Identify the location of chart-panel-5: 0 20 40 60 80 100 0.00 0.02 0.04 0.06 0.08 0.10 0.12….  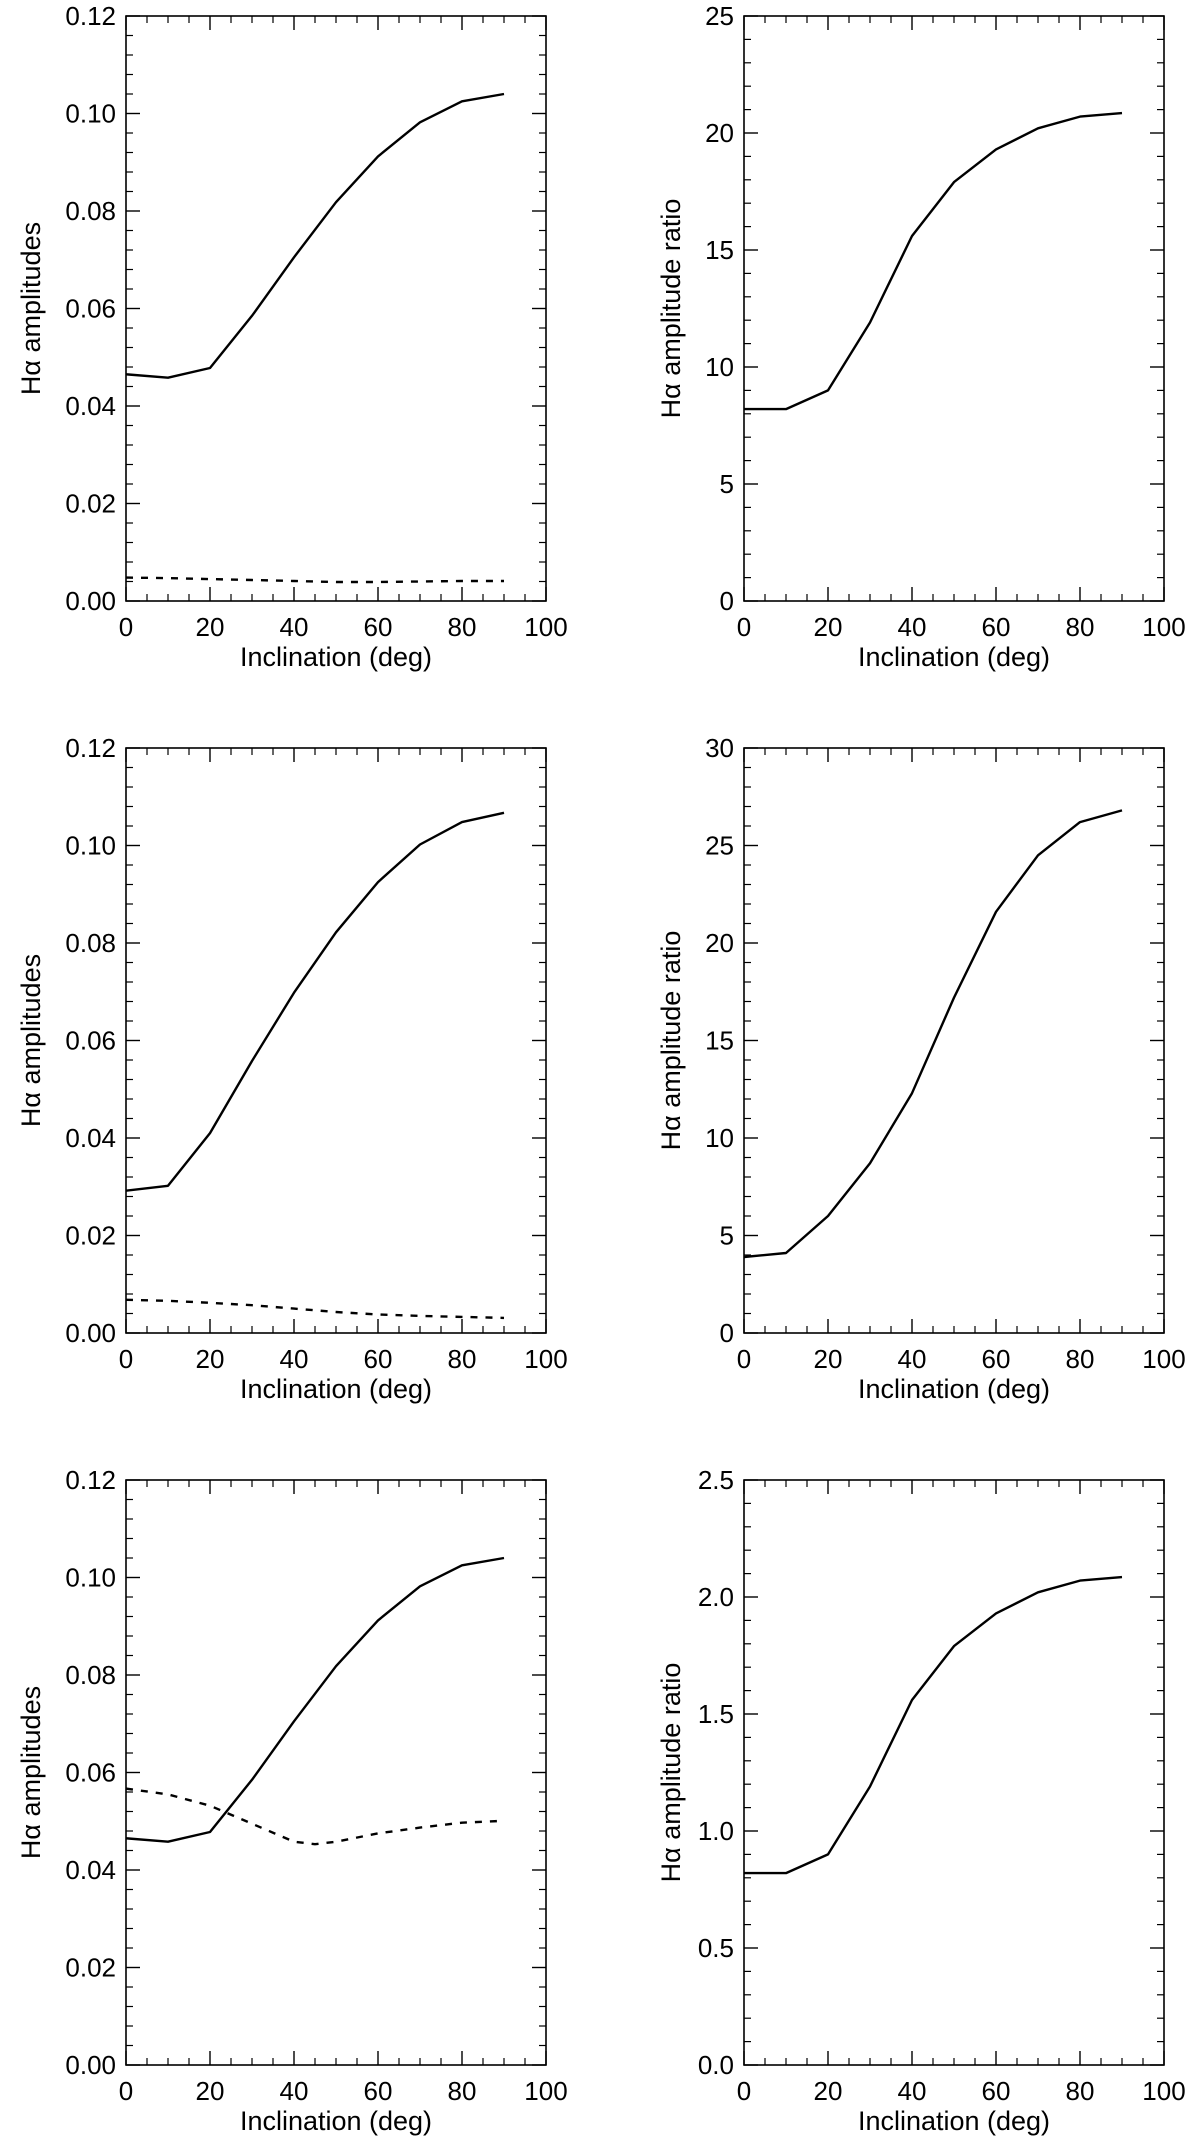
(292, 1800).